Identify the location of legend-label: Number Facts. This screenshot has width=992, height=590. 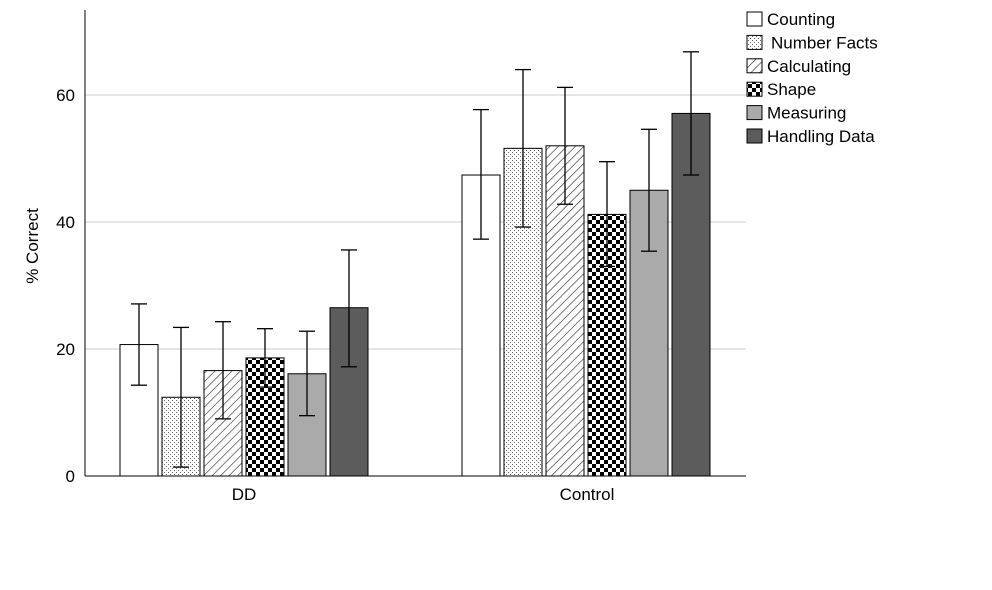
(824, 42).